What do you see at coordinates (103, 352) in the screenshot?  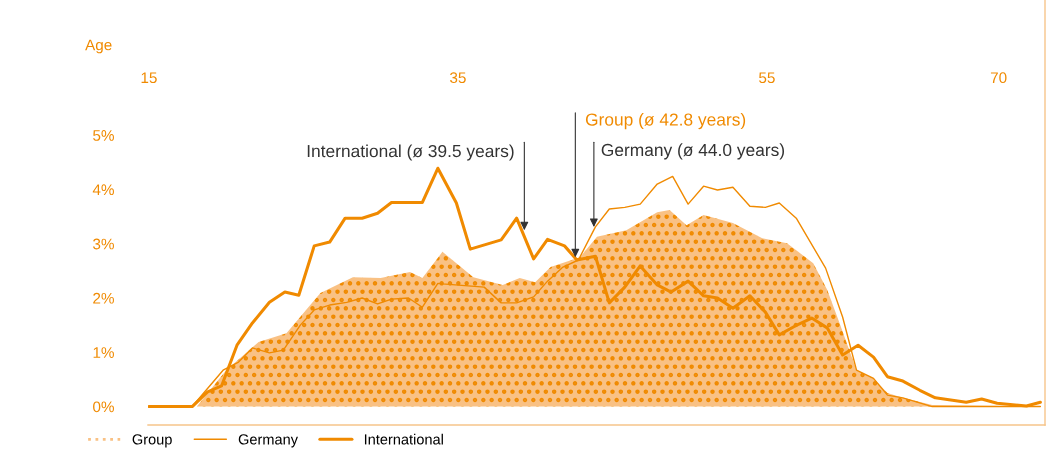 I see `y-tick-label: 1%` at bounding box center [103, 352].